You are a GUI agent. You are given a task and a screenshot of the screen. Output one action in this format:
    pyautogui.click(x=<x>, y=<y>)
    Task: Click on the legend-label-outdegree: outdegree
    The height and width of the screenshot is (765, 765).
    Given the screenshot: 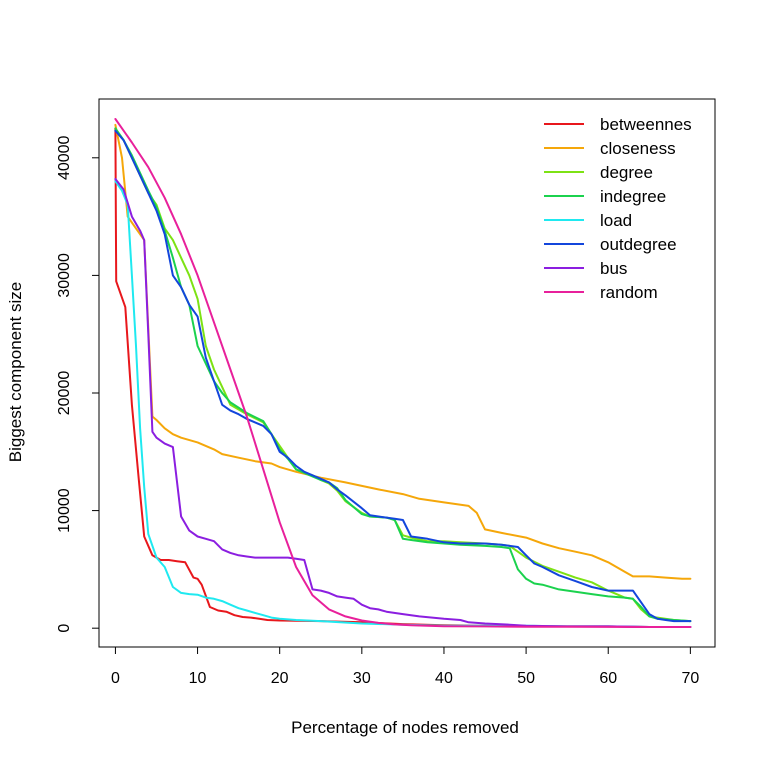 What is the action you would take?
    pyautogui.click(x=638, y=244)
    